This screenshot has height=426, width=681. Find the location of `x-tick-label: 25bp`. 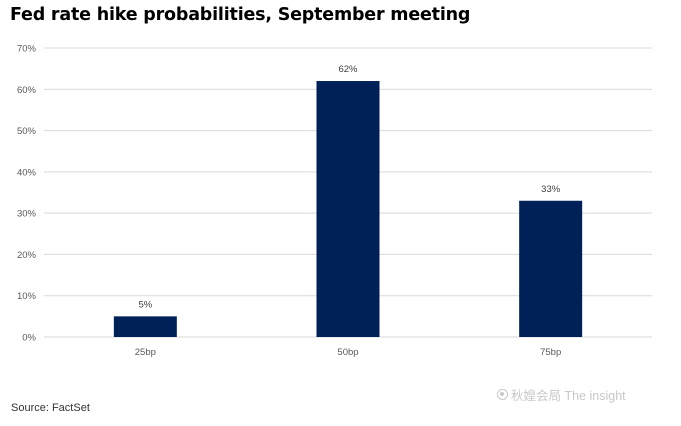

x-tick-label: 25bp is located at coordinates (145, 352).